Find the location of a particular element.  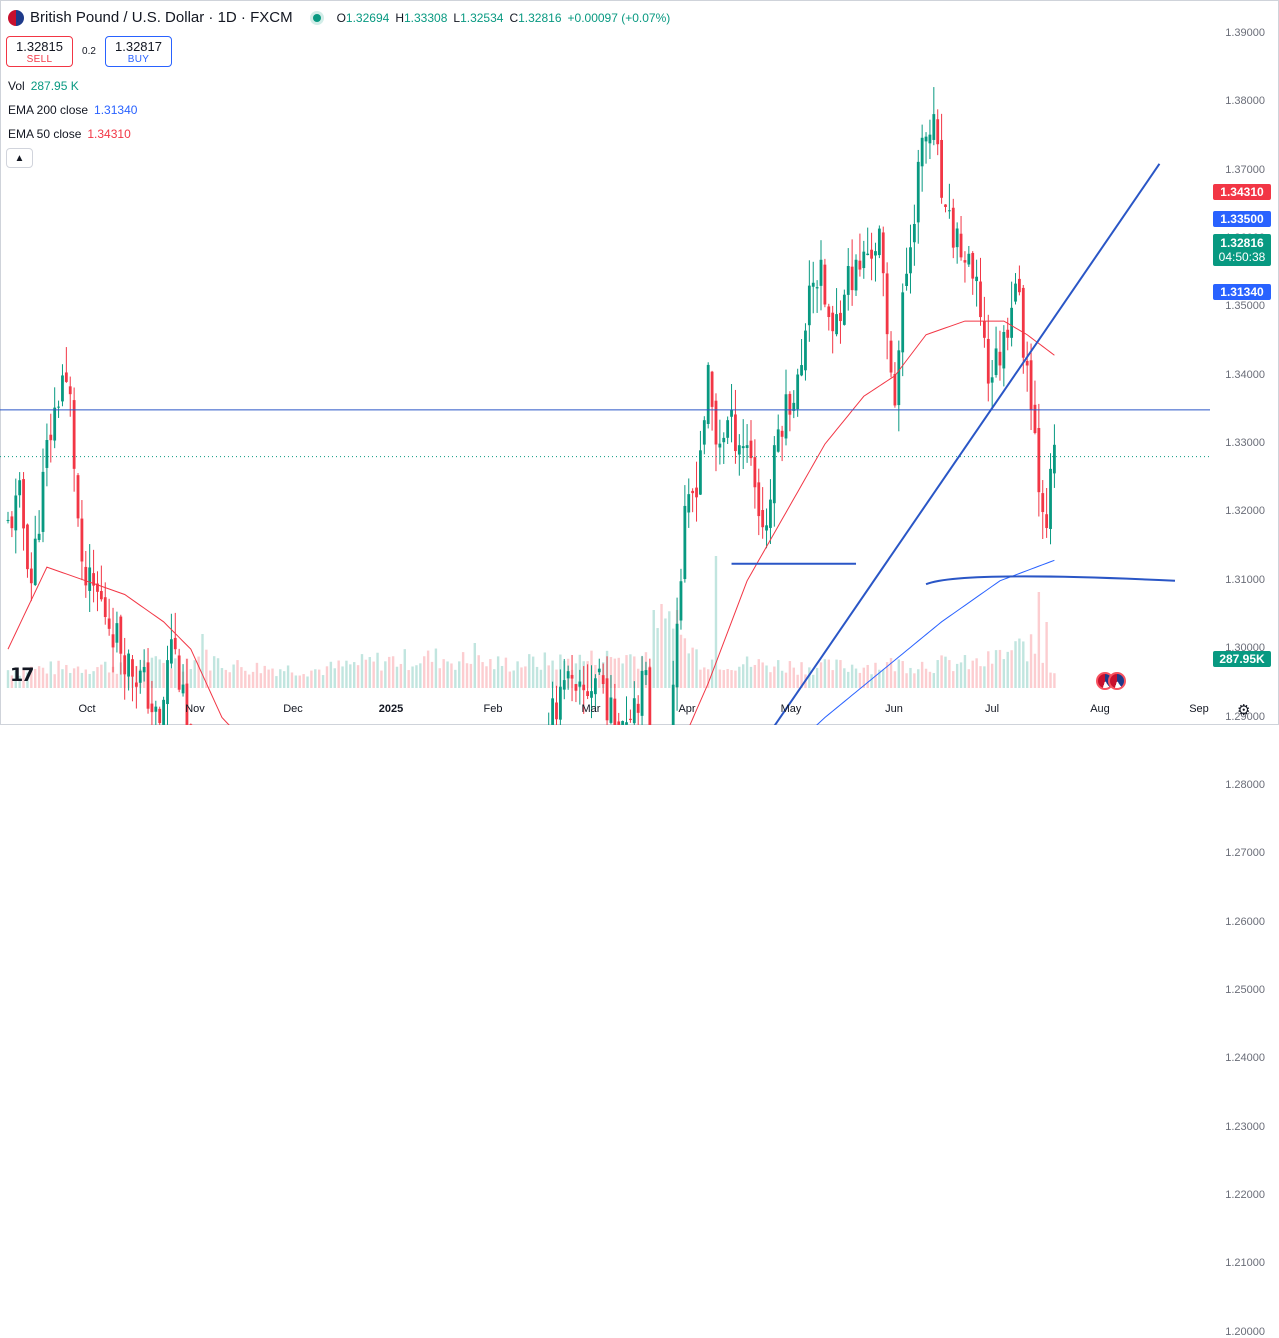

indicator-volume: Vol 287.95 K is located at coordinates (43, 86).